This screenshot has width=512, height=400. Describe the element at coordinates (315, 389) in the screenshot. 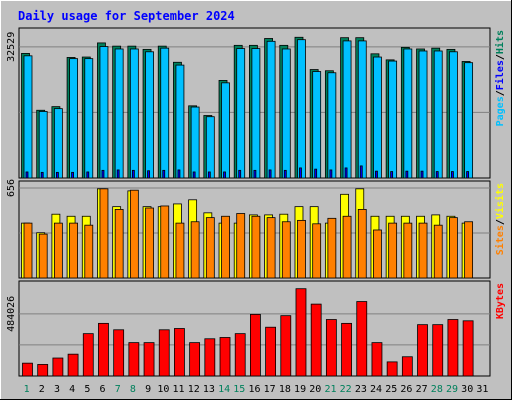

I see `x-tick-label: 20` at that location.